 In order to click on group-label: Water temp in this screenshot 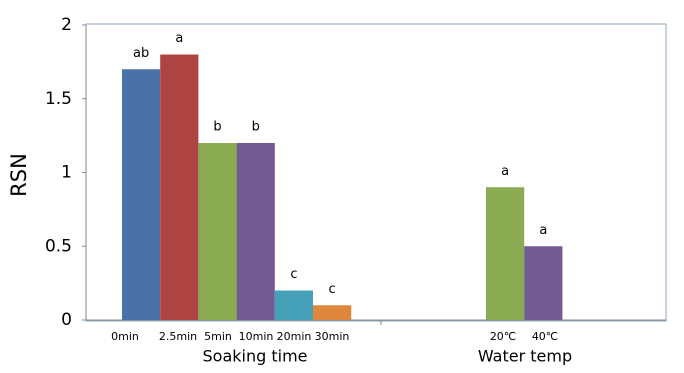, I will do `click(525, 356)`.